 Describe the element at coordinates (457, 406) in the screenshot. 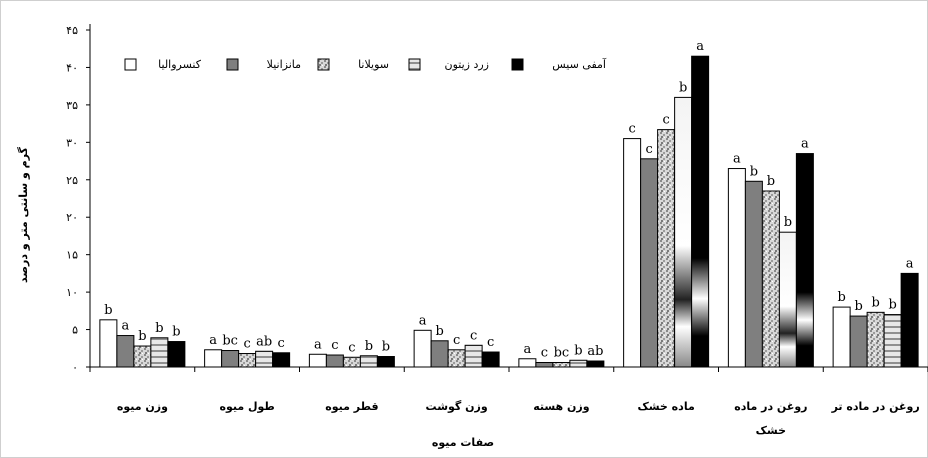

I see `category-label: وزن گوشت` at that location.